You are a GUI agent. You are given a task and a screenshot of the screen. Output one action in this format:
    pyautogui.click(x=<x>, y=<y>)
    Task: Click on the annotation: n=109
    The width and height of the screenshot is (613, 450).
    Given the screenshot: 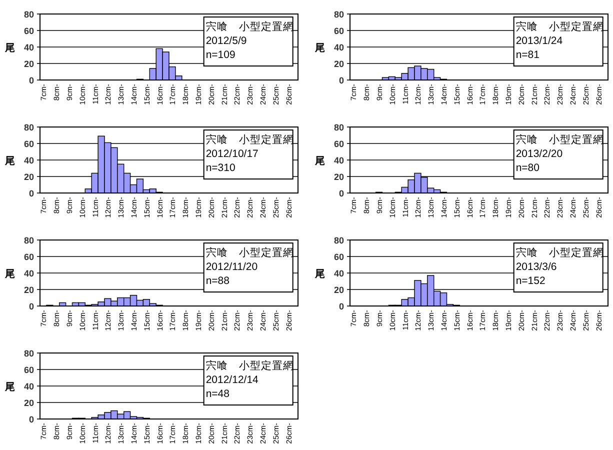 What is the action you would take?
    pyautogui.click(x=221, y=55)
    